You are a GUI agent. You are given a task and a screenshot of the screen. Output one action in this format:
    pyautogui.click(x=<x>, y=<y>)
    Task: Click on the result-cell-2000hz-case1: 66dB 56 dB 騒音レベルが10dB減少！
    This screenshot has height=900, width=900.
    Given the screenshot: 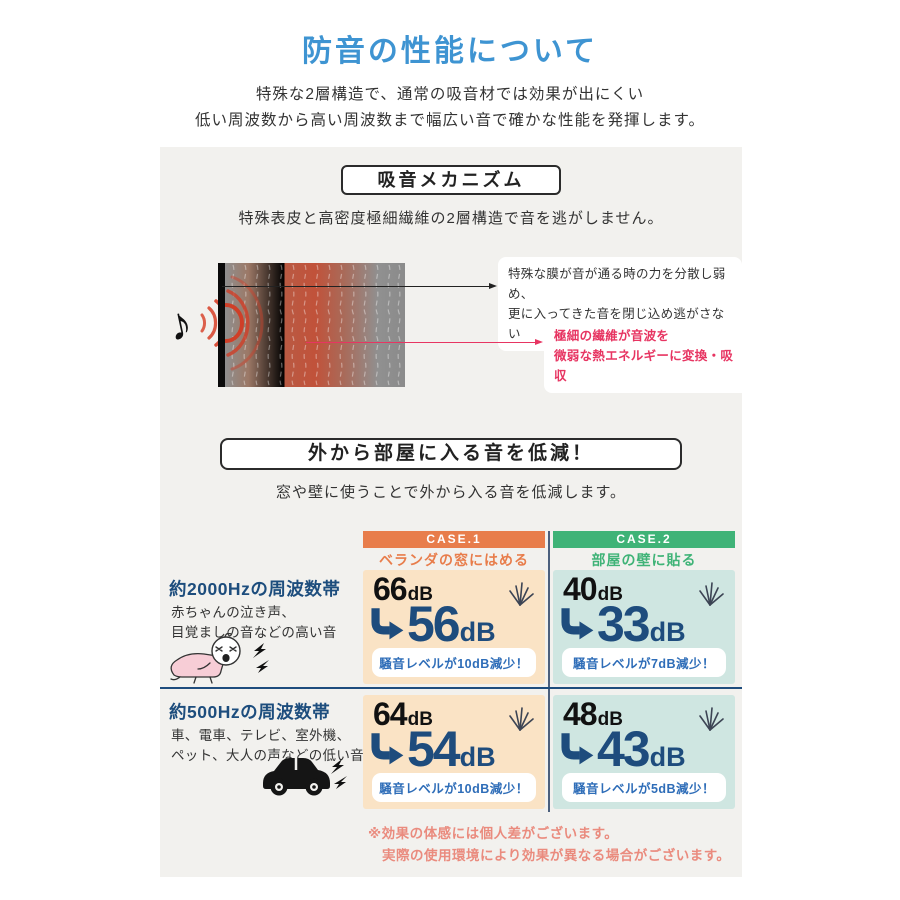 What is the action you would take?
    pyautogui.click(x=454, y=627)
    